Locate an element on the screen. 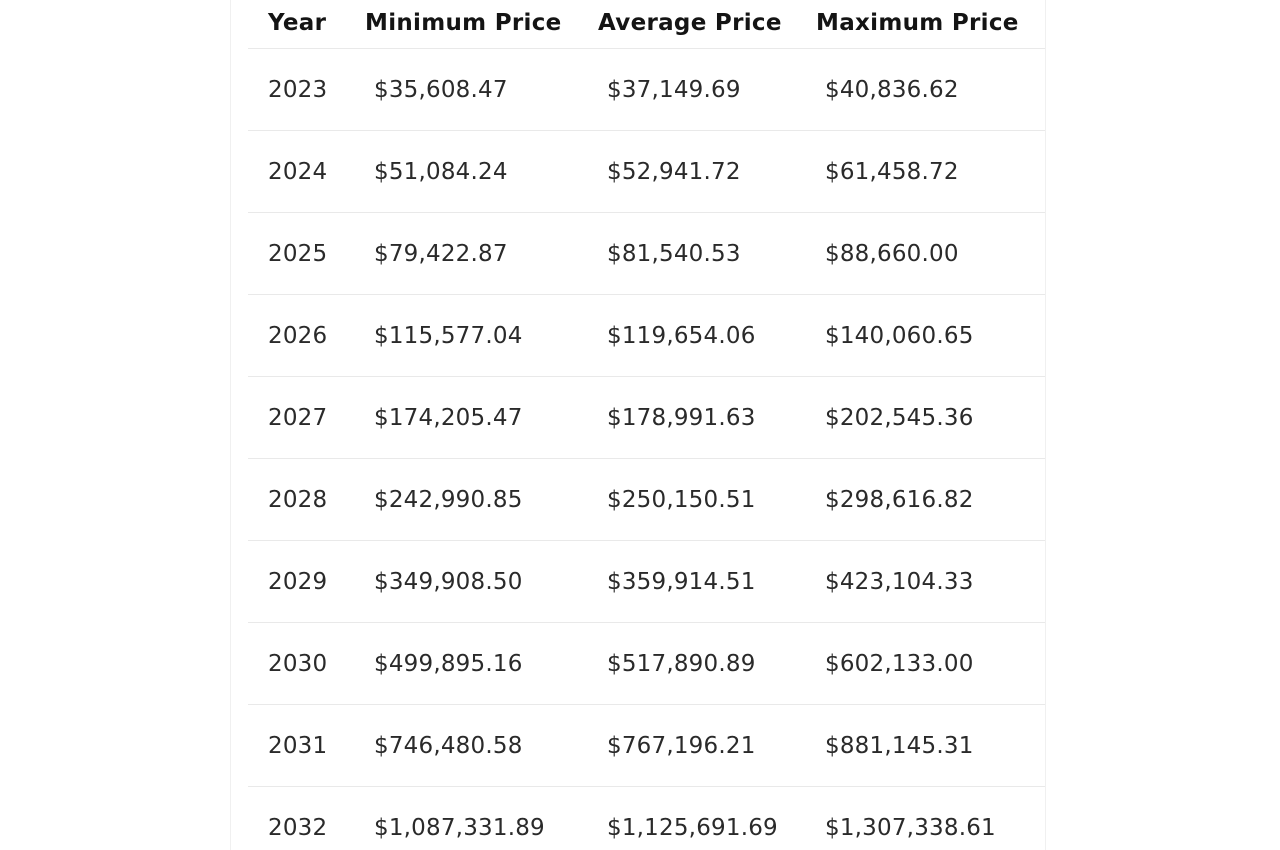 This screenshot has width=1280, height=850. cell-avg-price: $52,941.72 is located at coordinates (707, 171).